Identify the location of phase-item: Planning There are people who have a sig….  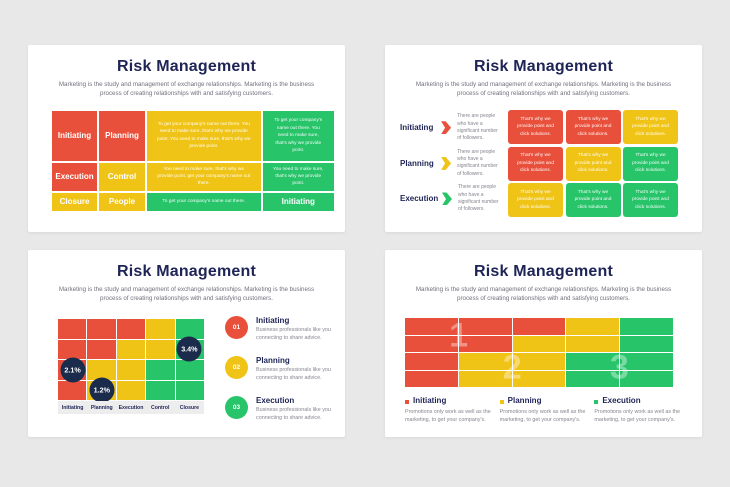
(451, 164).